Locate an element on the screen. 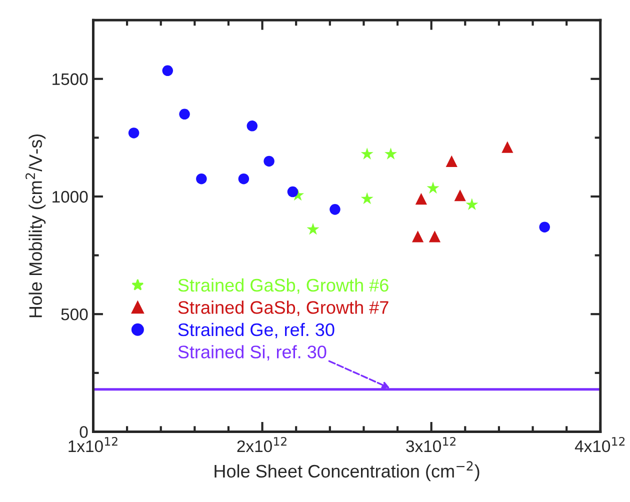 The height and width of the screenshot is (502, 630). y-tick-label: 1500 is located at coordinates (70, 79).